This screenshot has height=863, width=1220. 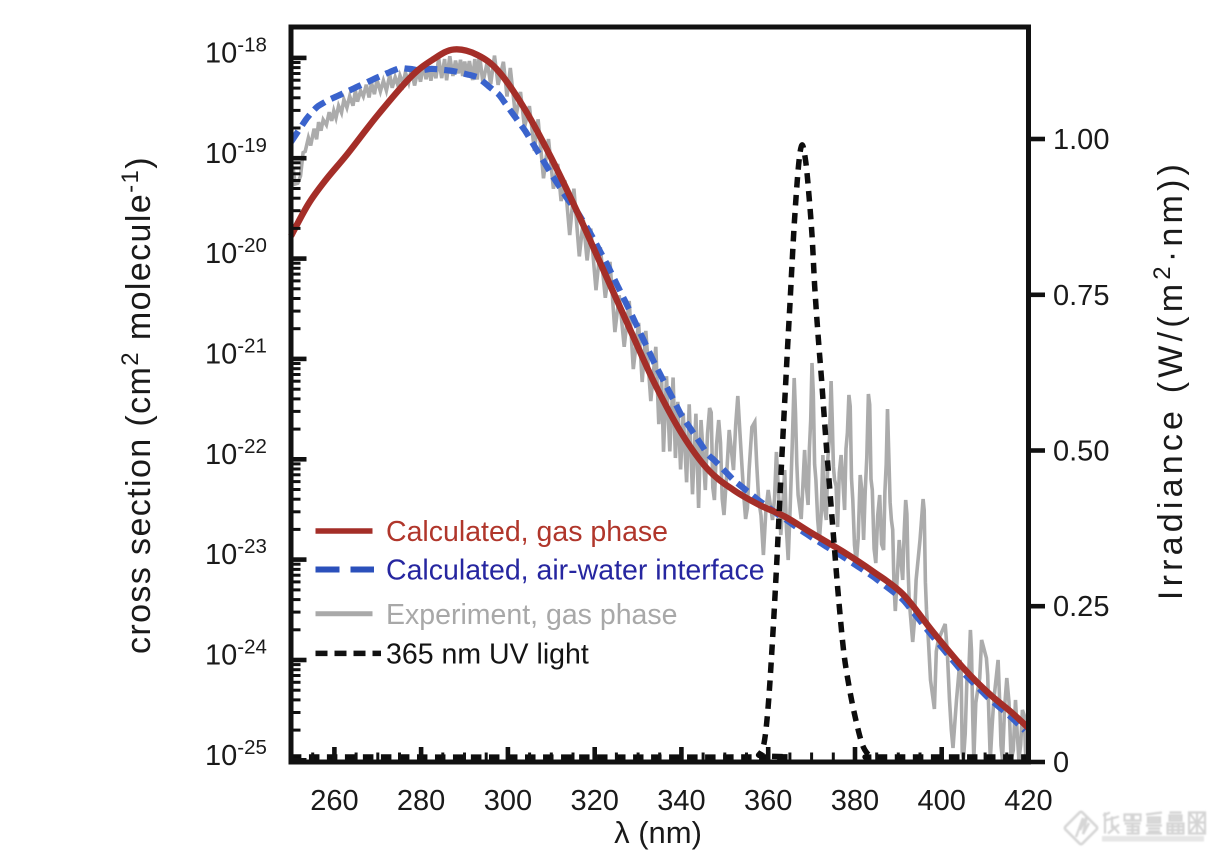 What do you see at coordinates (334, 801) in the screenshot?
I see `svg-text: 260` at bounding box center [334, 801].